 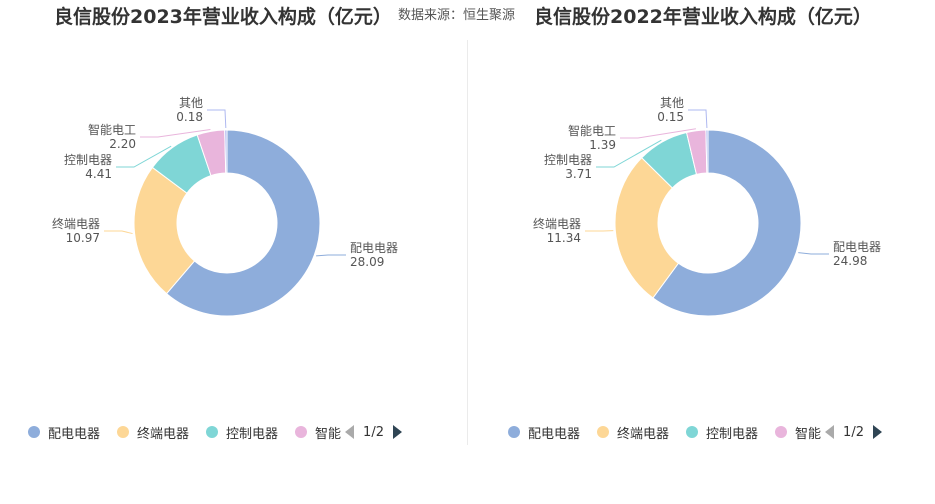 What do you see at coordinates (703, 17) in the screenshot?
I see `chart-title: 良信股份2022年营业收入构成（亿元）` at bounding box center [703, 17].